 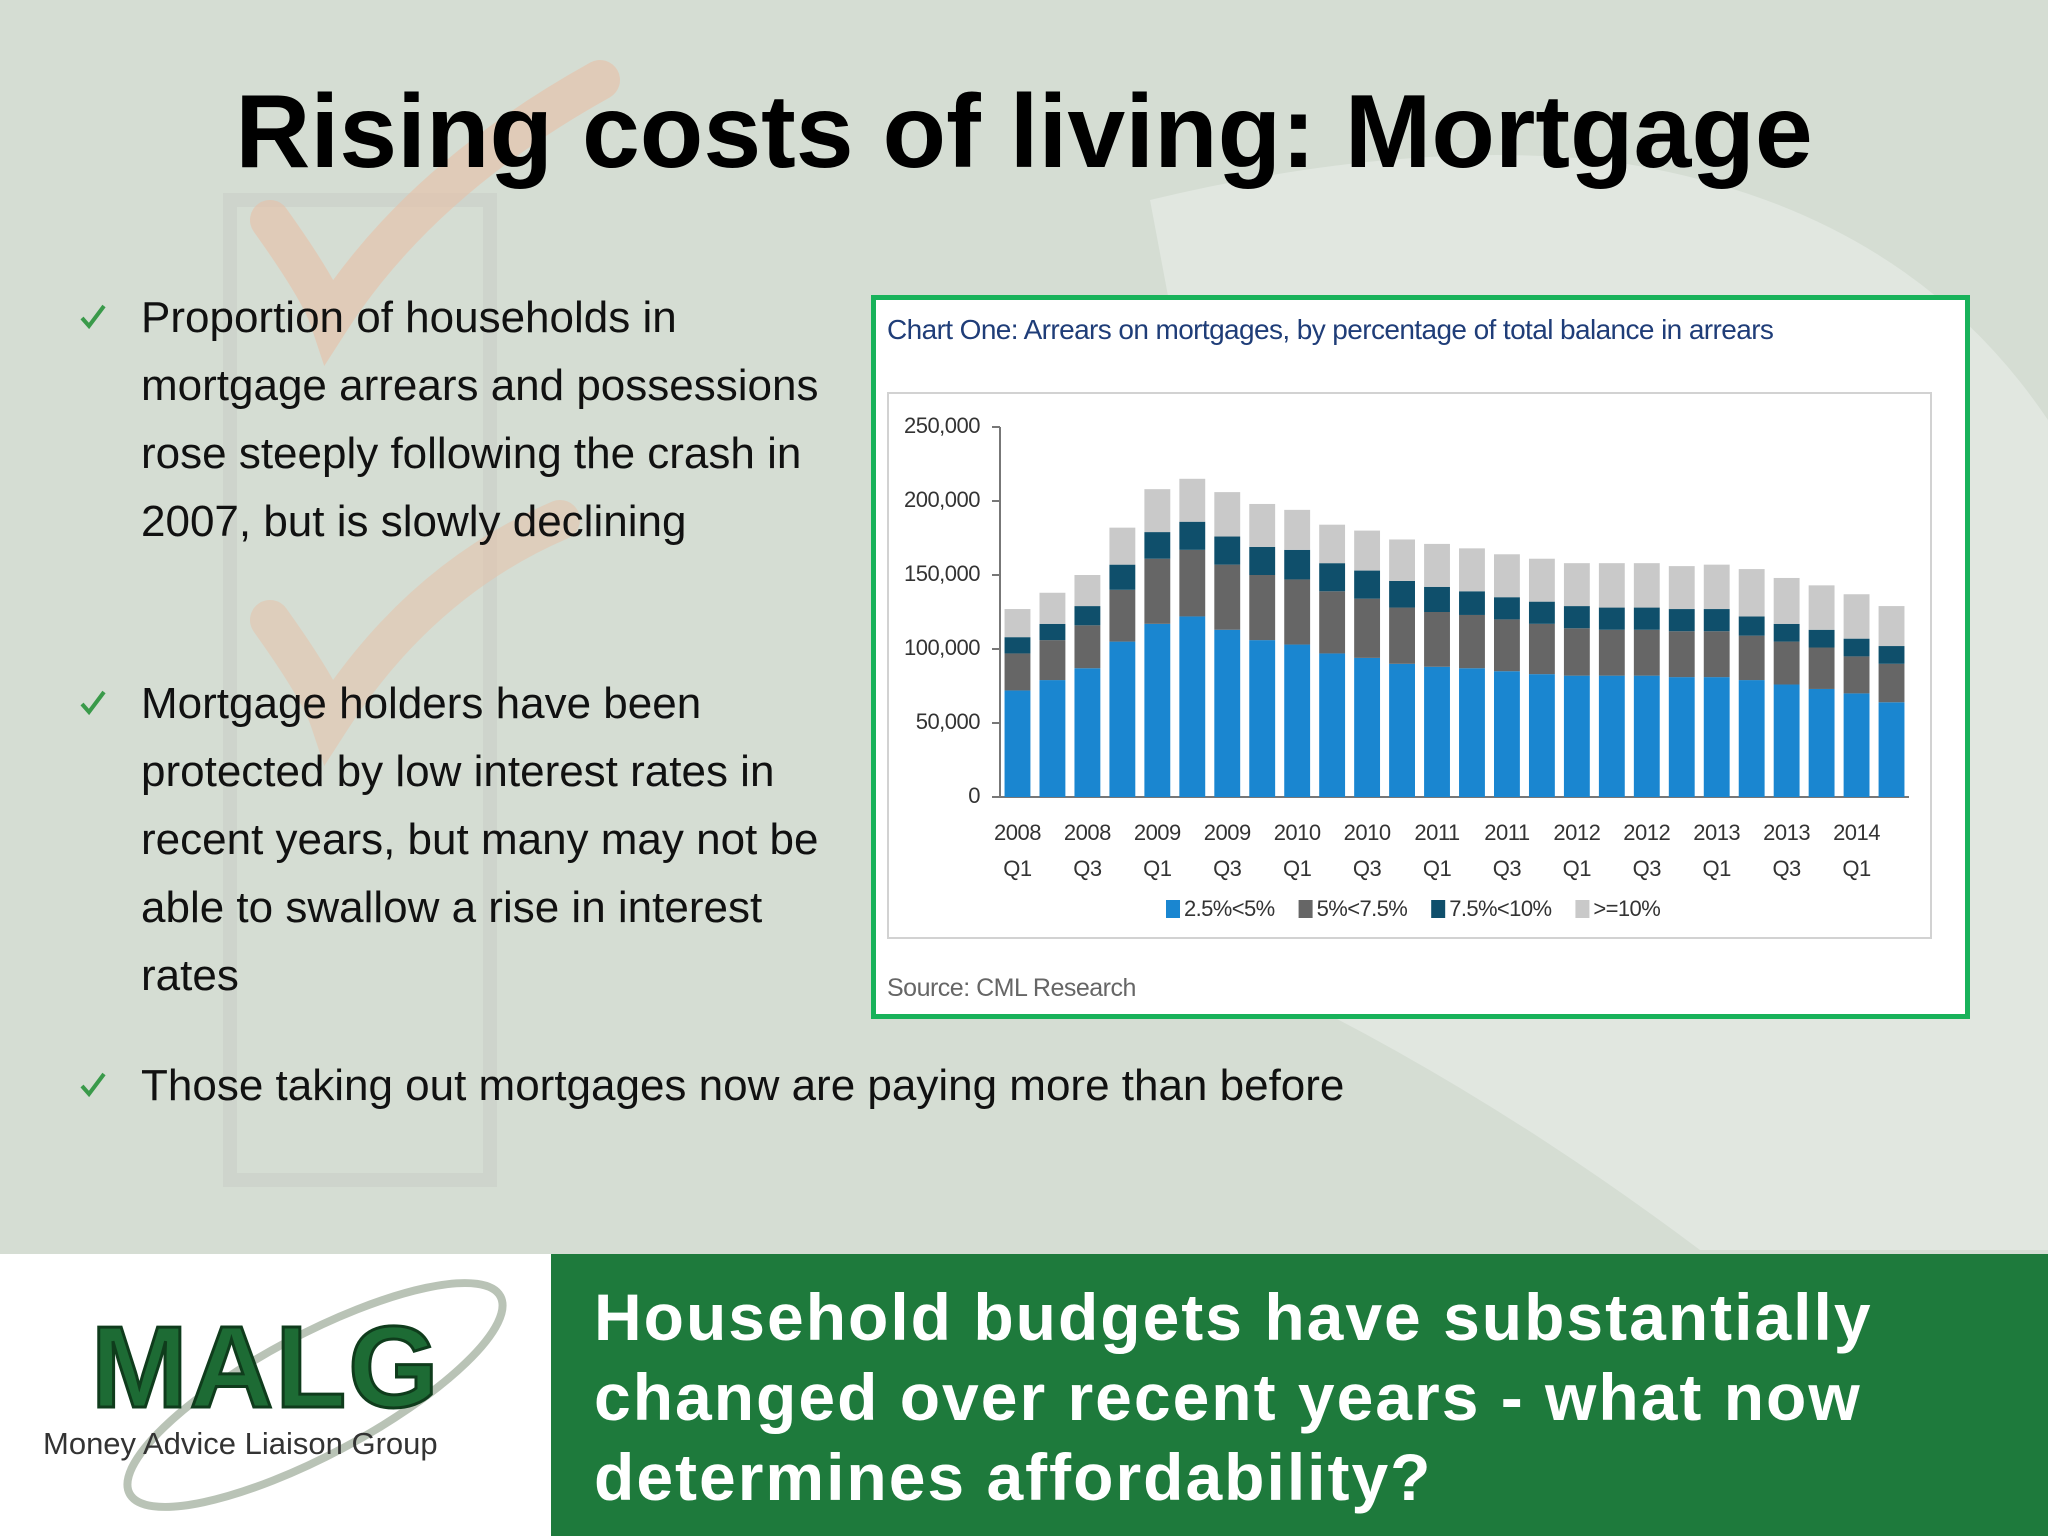 What do you see at coordinates (942, 573) in the screenshot?
I see `y-tick-label: 150,000` at bounding box center [942, 573].